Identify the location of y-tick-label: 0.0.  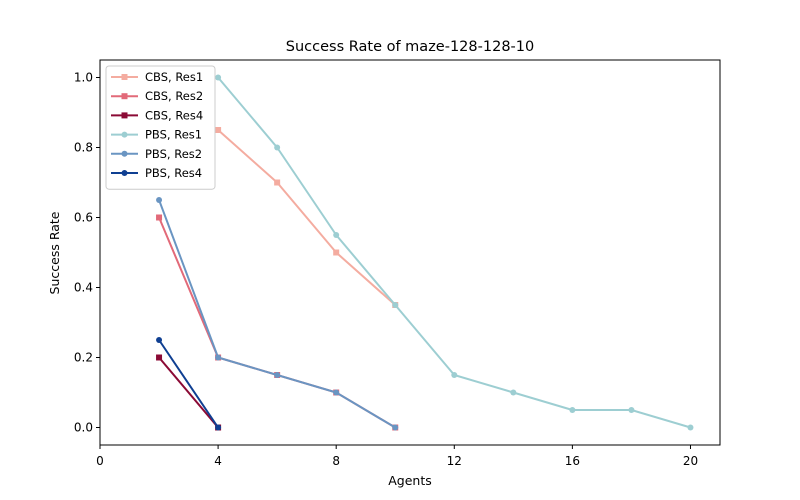
(83, 428).